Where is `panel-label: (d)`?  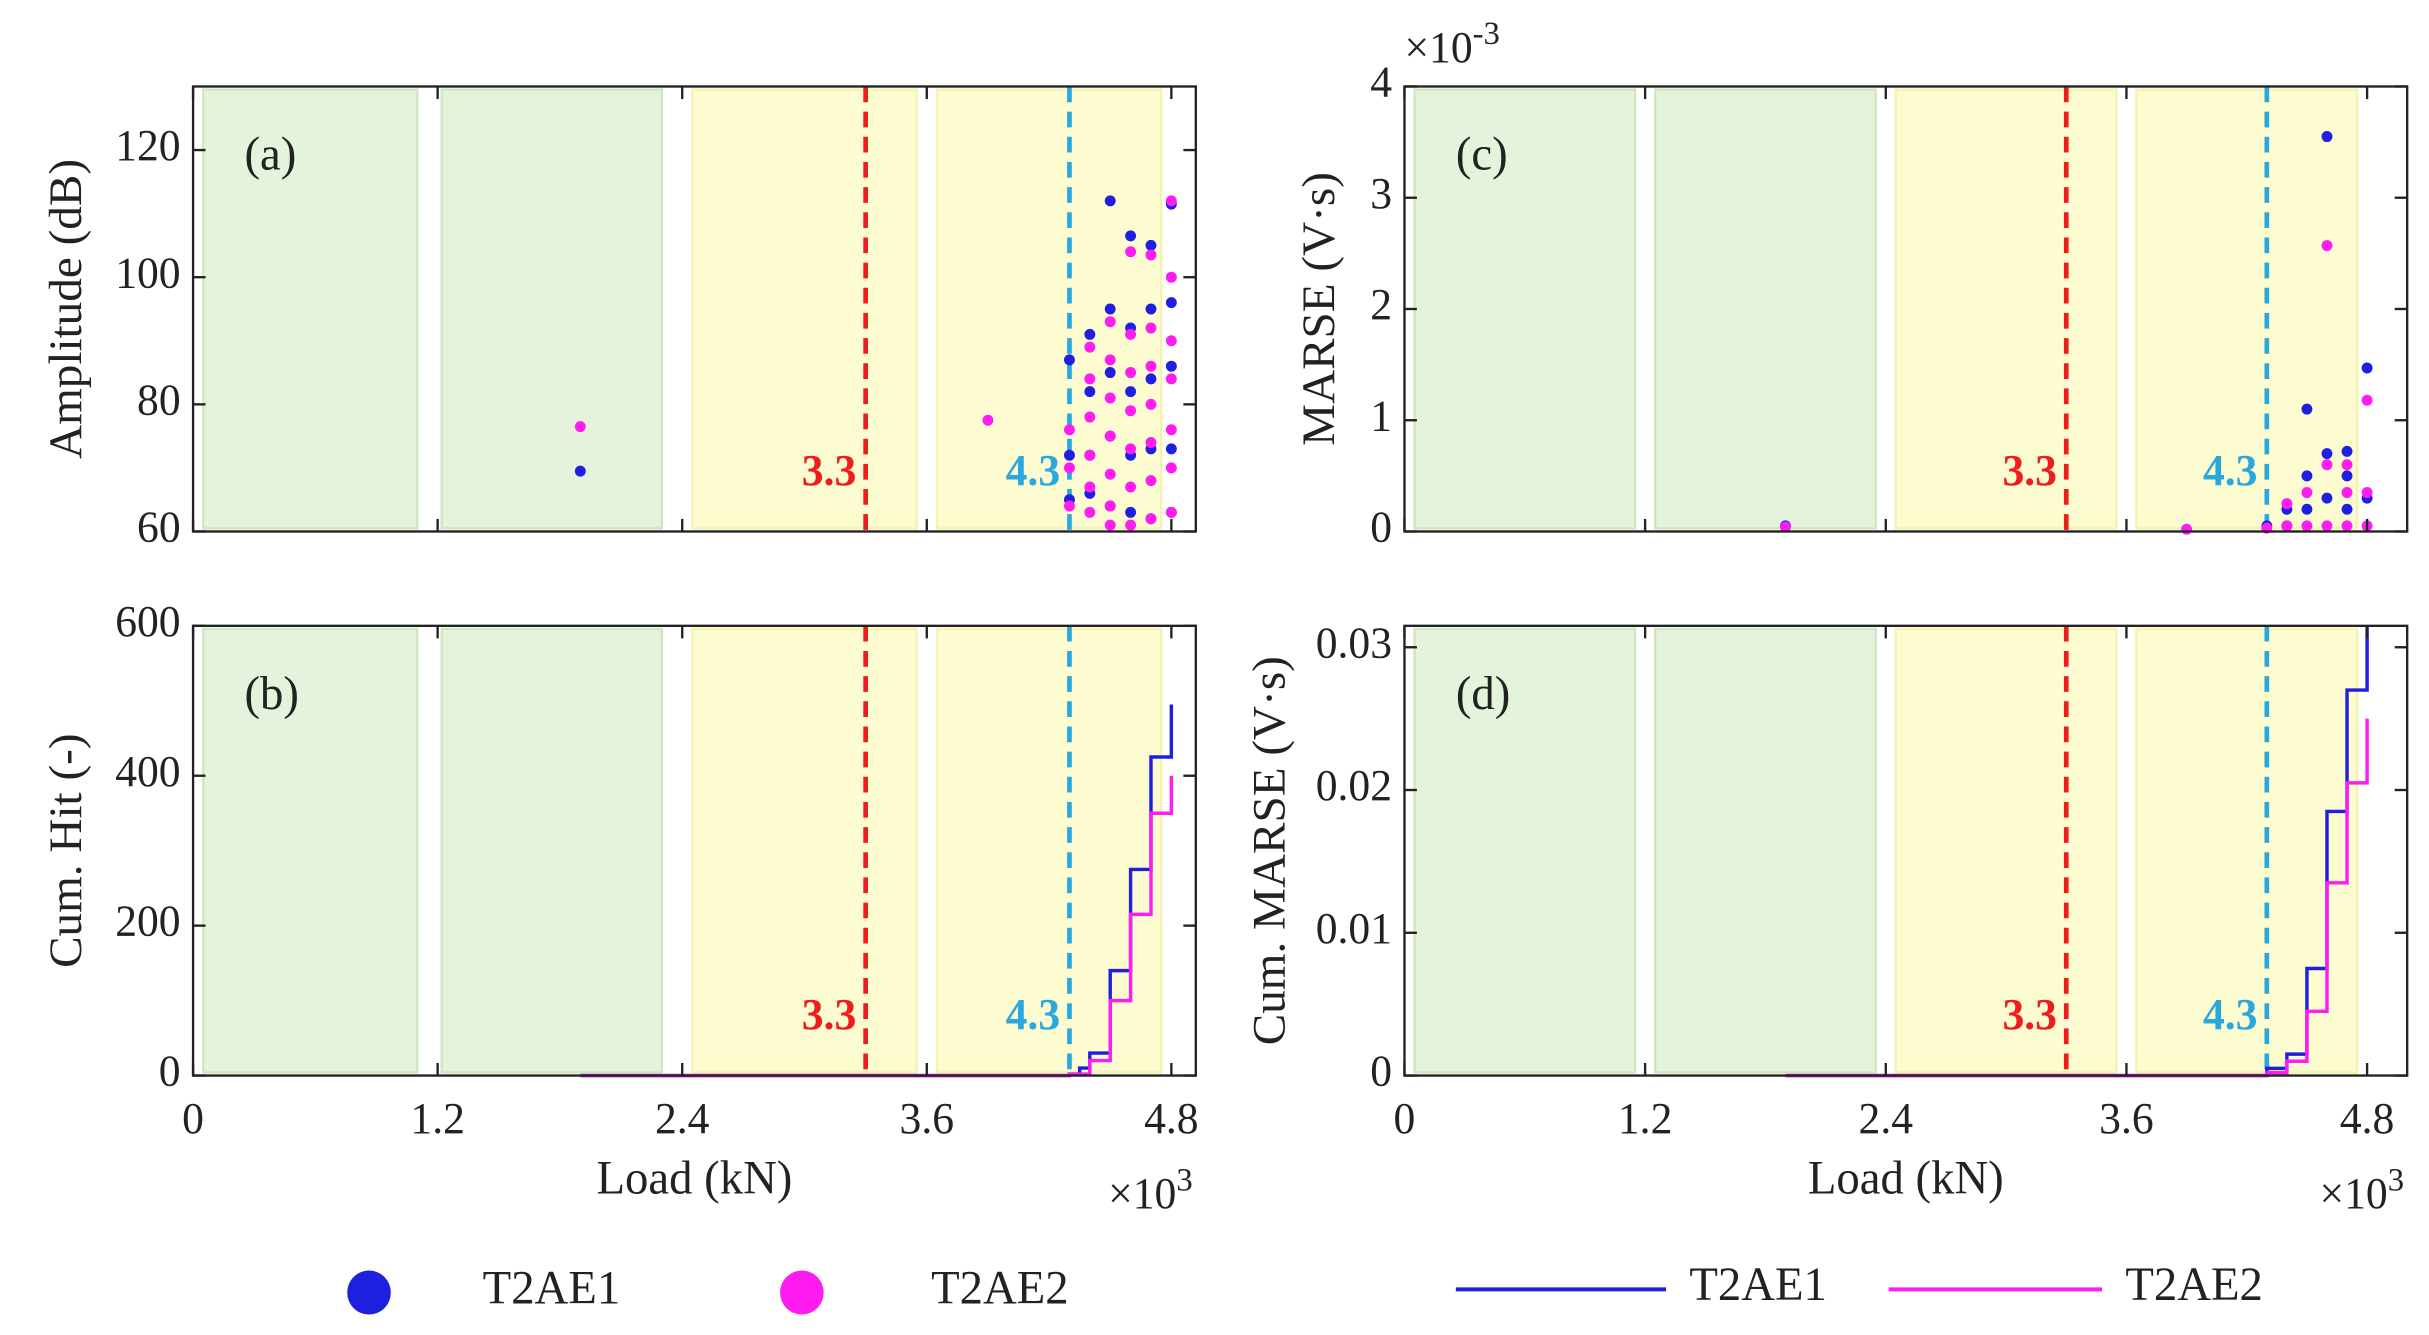
panel-label: (d) is located at coordinates (1483, 694).